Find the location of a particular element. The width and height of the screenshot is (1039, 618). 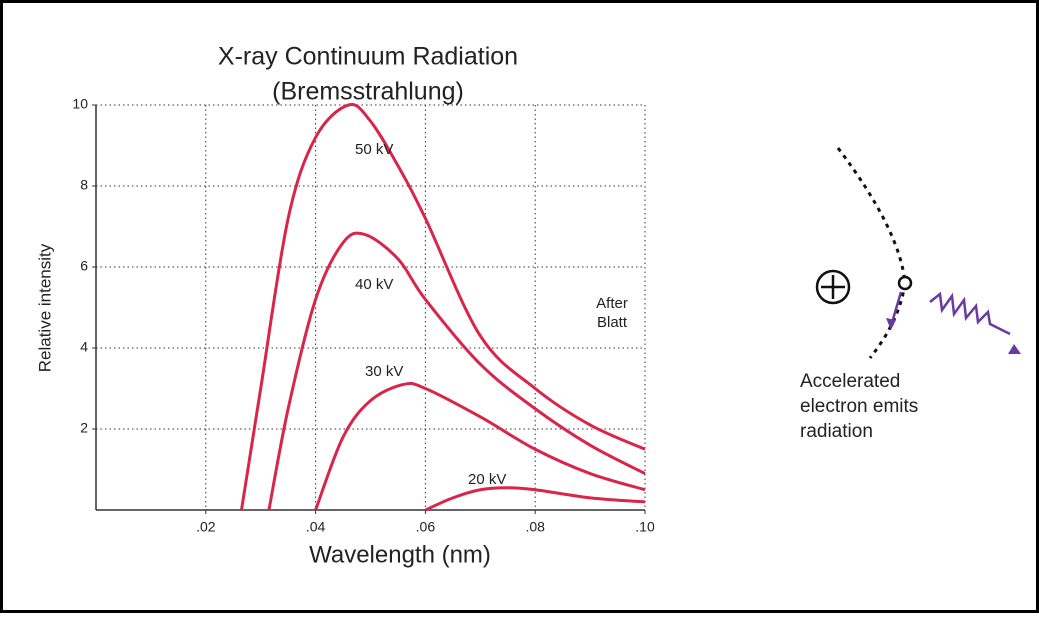

photon-wave is located at coordinates (970, 313).